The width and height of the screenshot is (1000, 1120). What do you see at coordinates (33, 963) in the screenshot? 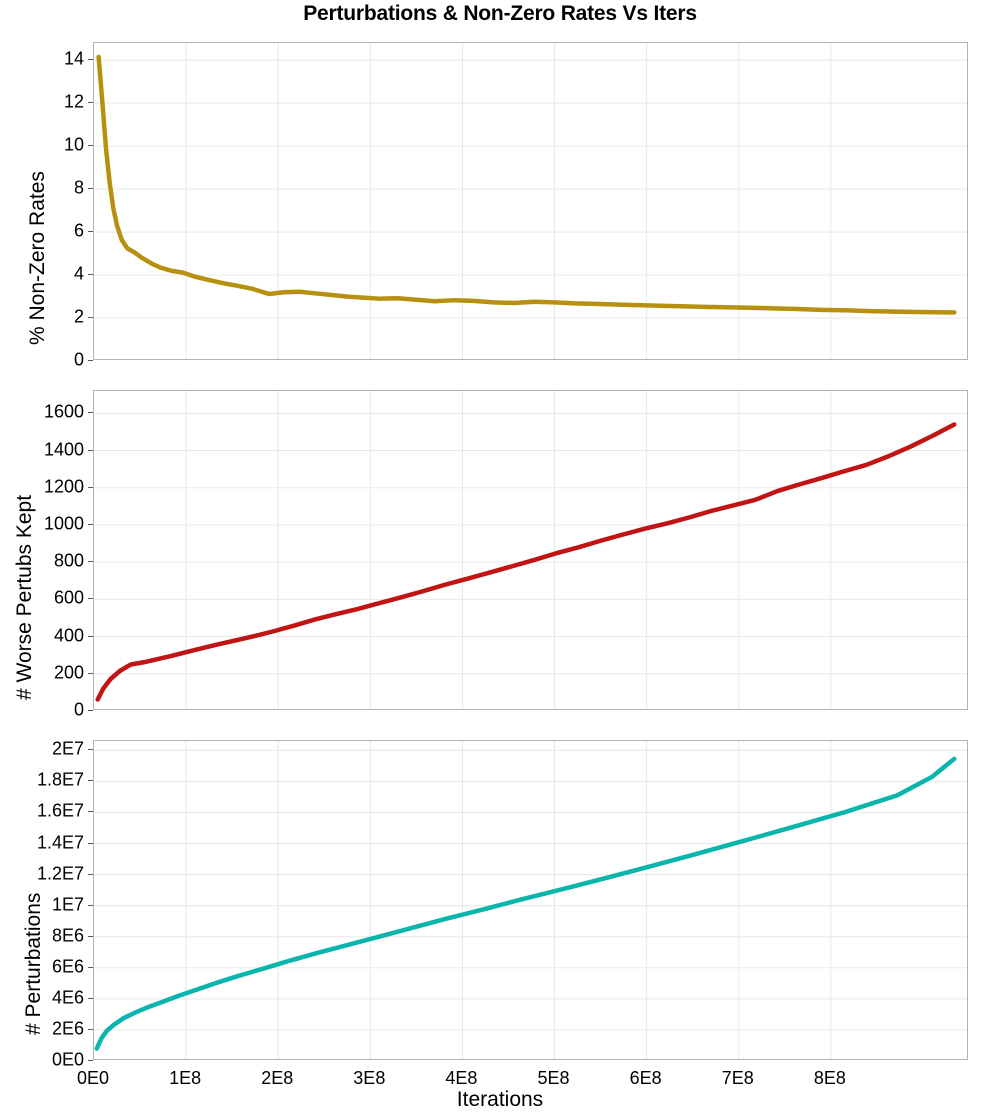
I see `y-axis-label-perturbations: # Perturbations` at bounding box center [33, 963].